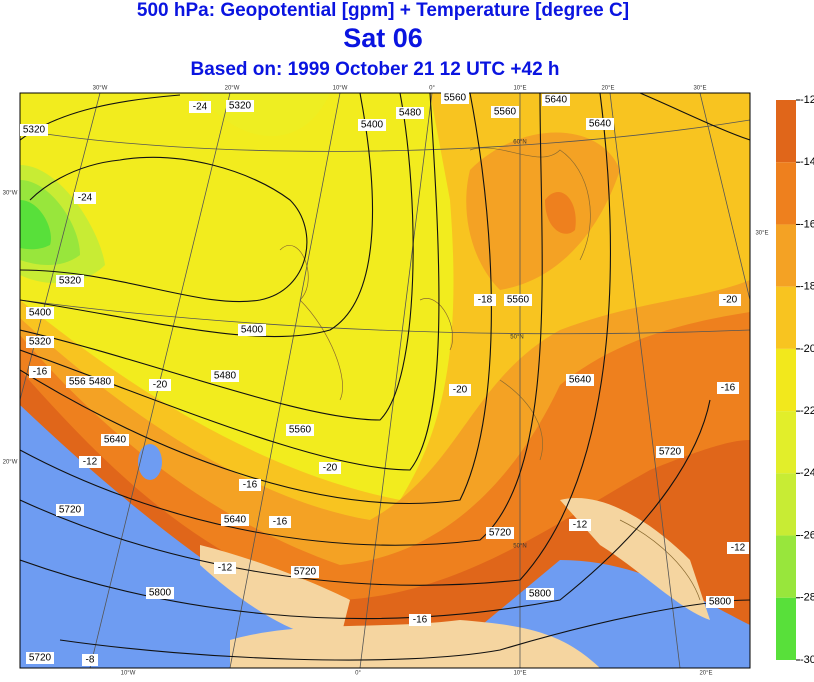 The width and height of the screenshot is (814, 682). I want to click on legend-label: -14, so click(807, 162).